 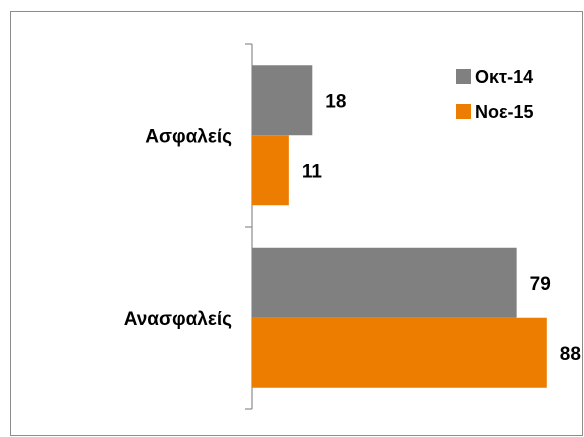 I want to click on category-axis, so click(x=249, y=226).